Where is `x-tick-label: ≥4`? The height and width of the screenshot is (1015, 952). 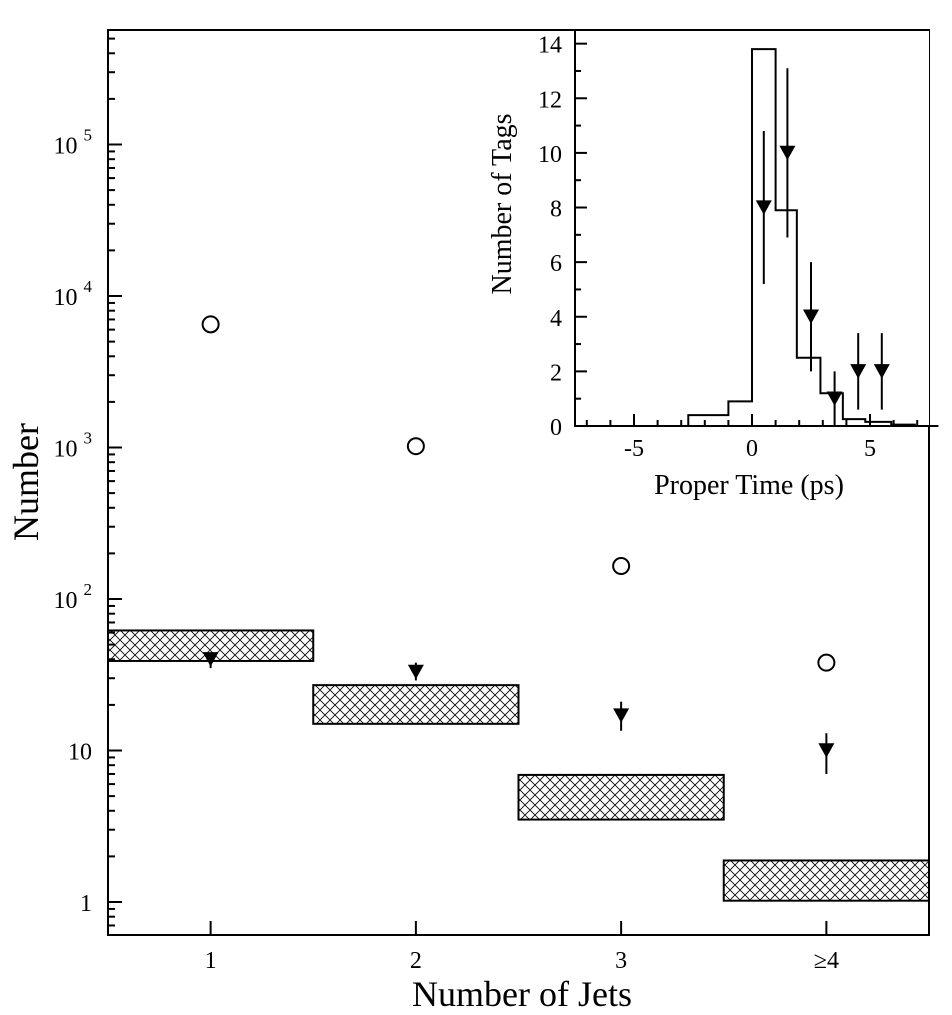
x-tick-label: ≥4 is located at coordinates (826, 961).